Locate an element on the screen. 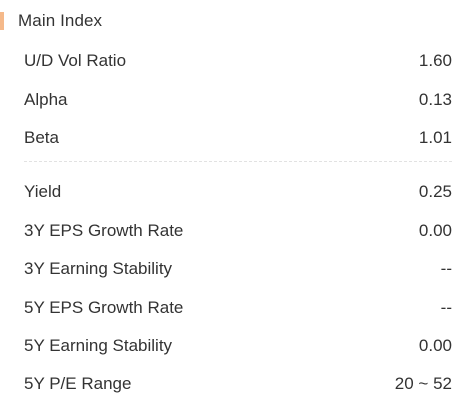 The width and height of the screenshot is (472, 407). metric-label: 5Y Earning Stability is located at coordinates (98, 345).